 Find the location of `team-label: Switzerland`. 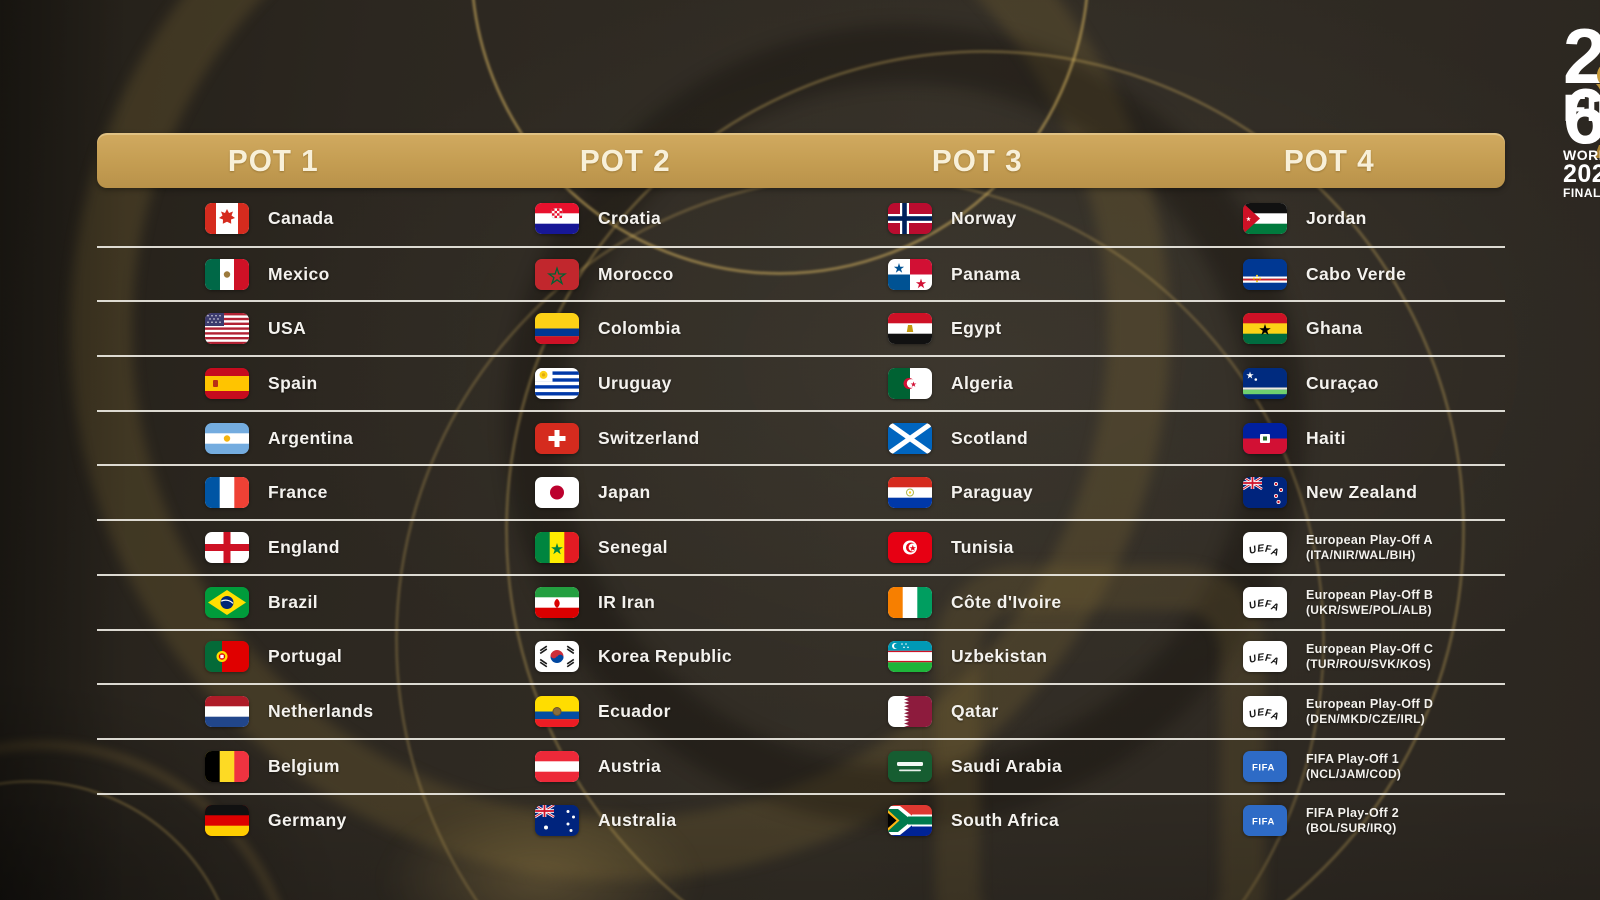

team-label: Switzerland is located at coordinates (649, 438).